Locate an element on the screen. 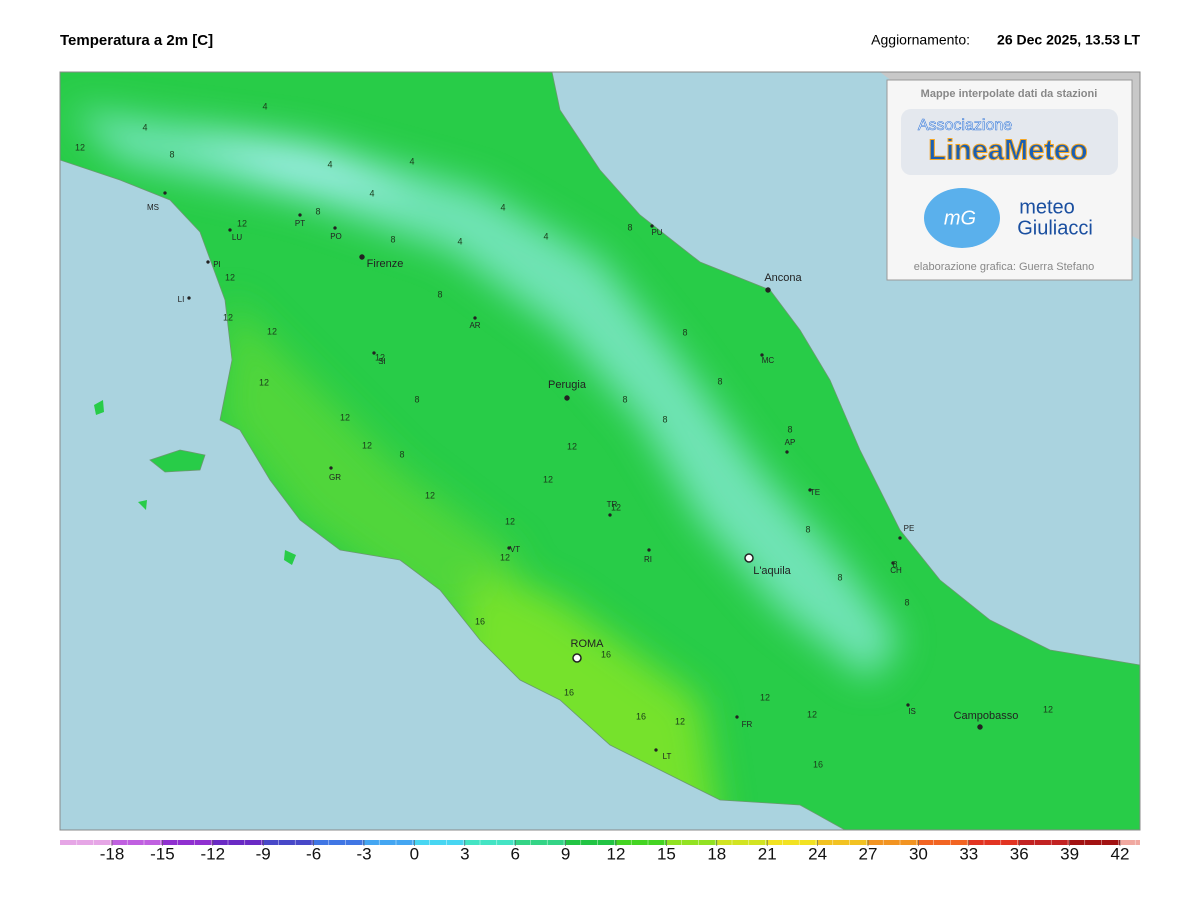  colorbar-tick-label: 9 is located at coordinates (565, 853).